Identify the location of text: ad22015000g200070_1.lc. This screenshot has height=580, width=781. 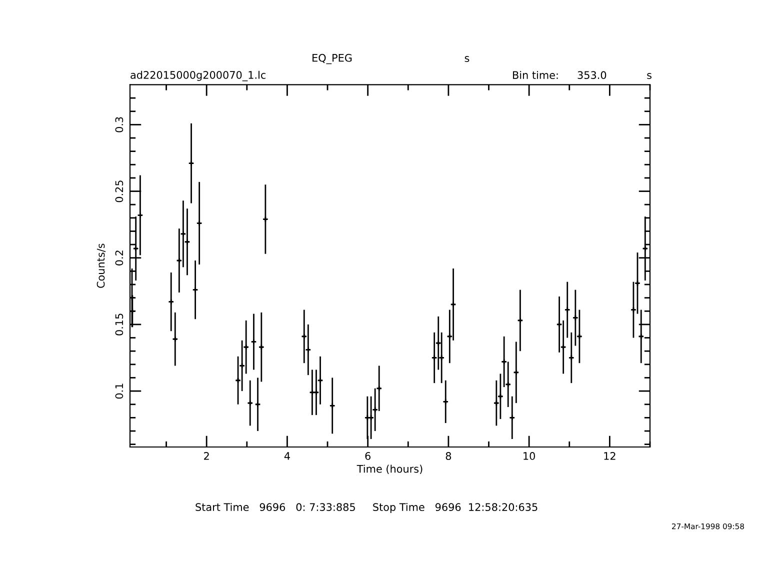
(198, 76).